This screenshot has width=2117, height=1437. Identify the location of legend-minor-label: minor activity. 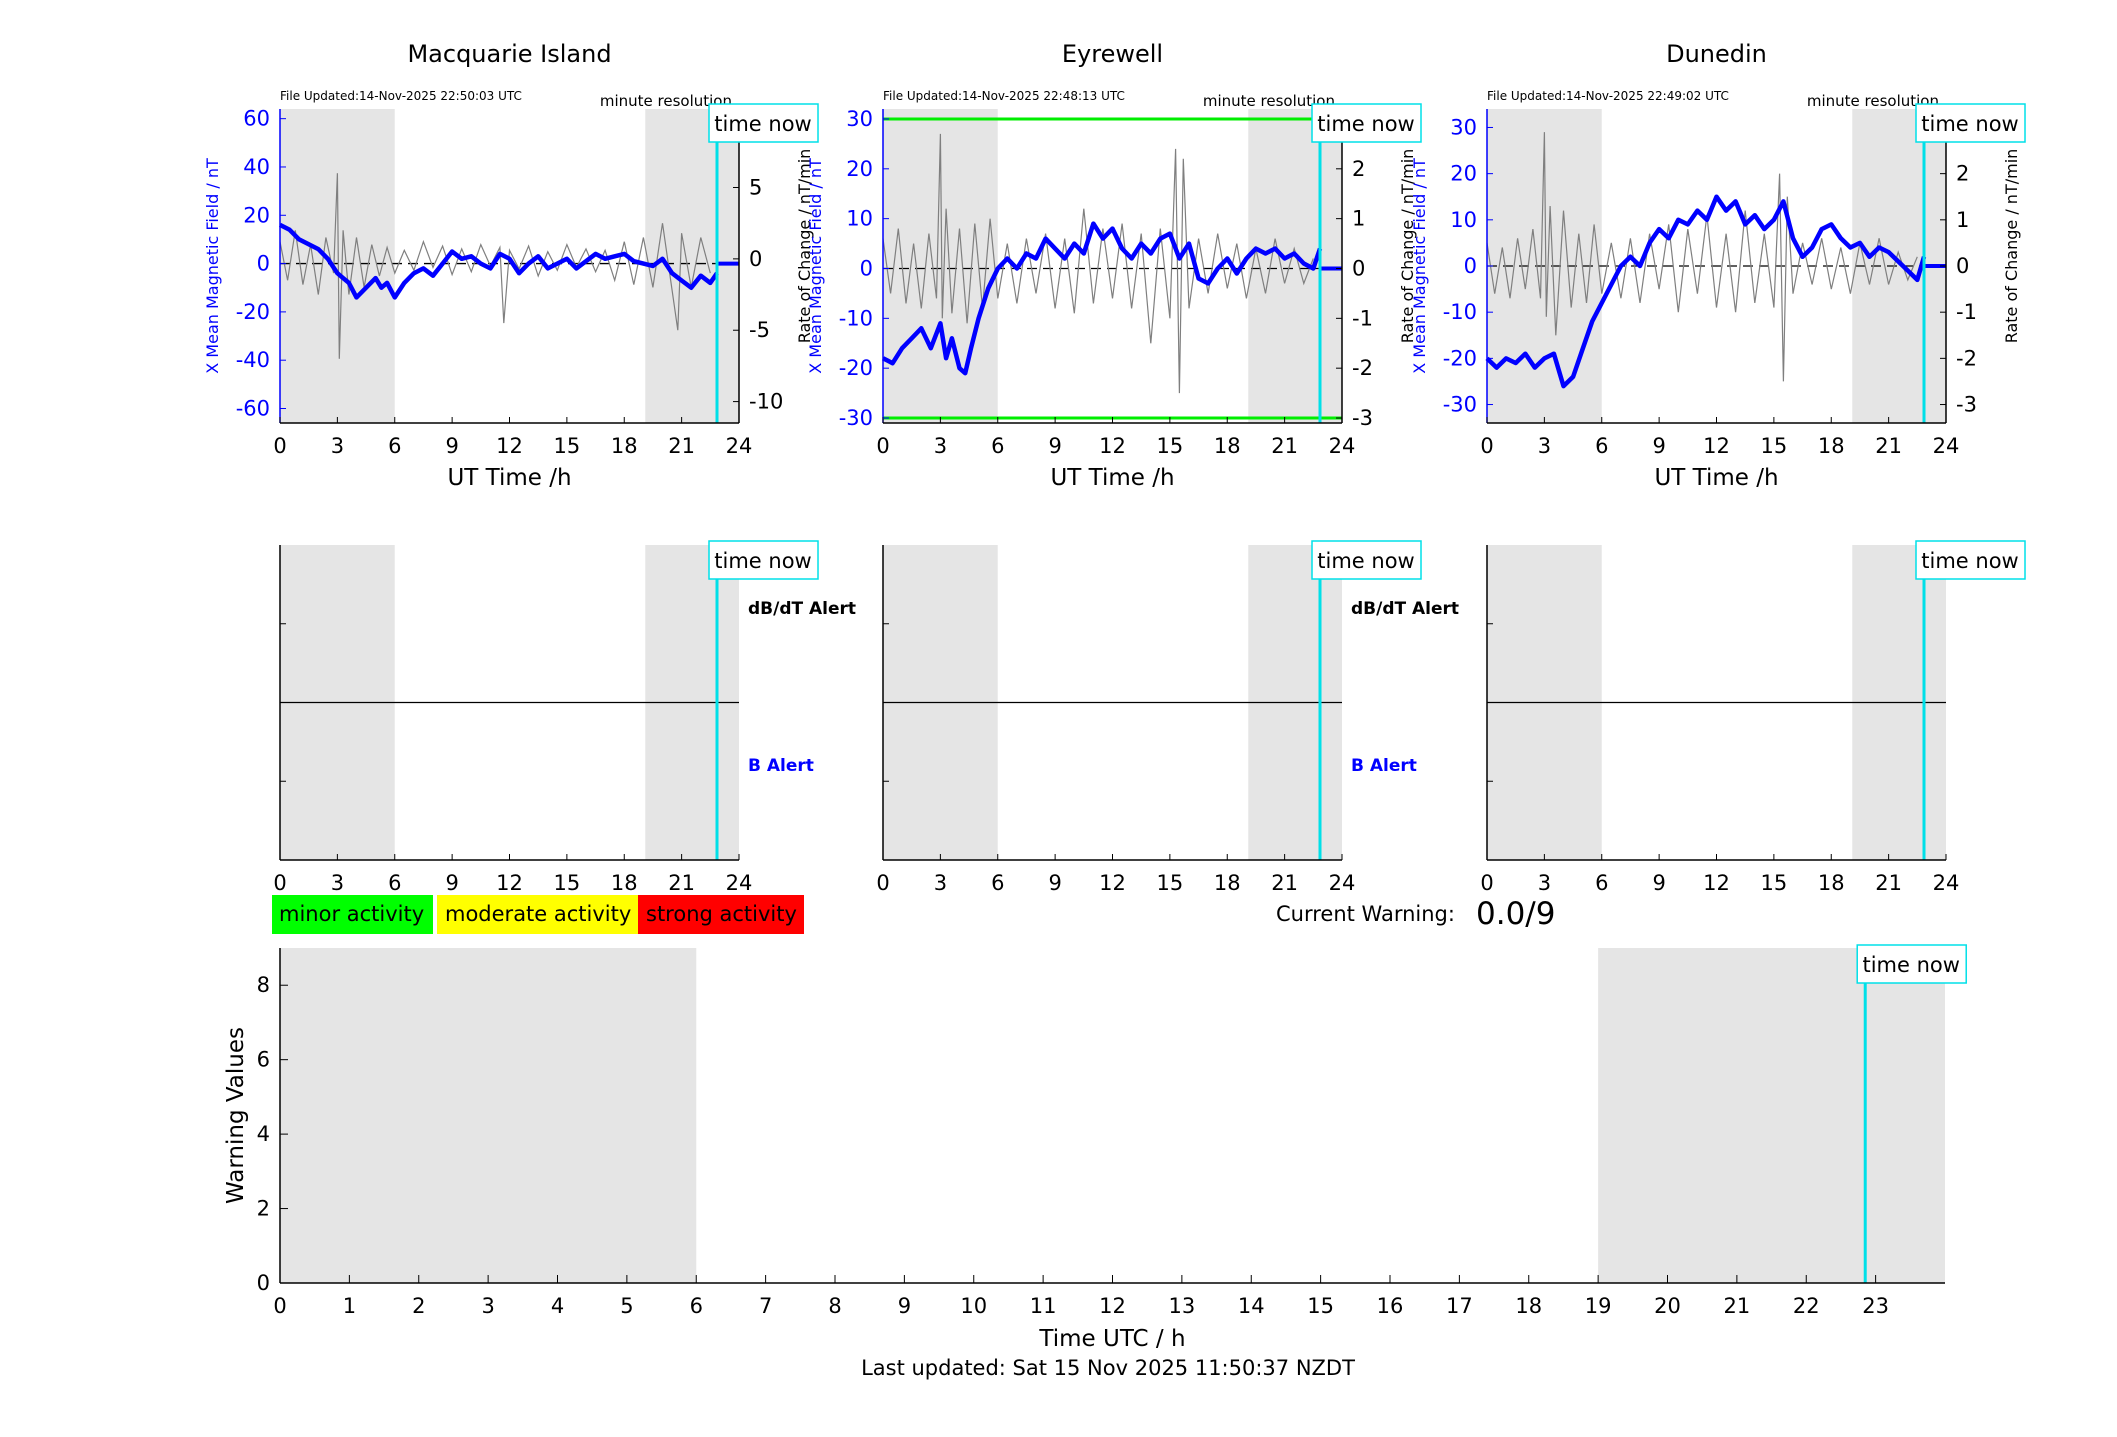
(351, 914).